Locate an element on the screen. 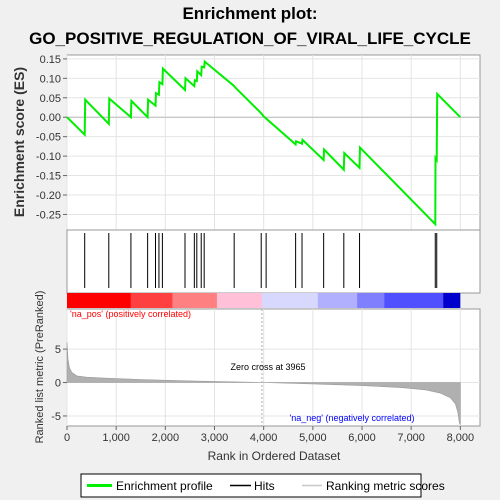  hits-panel is located at coordinates (273, 268).